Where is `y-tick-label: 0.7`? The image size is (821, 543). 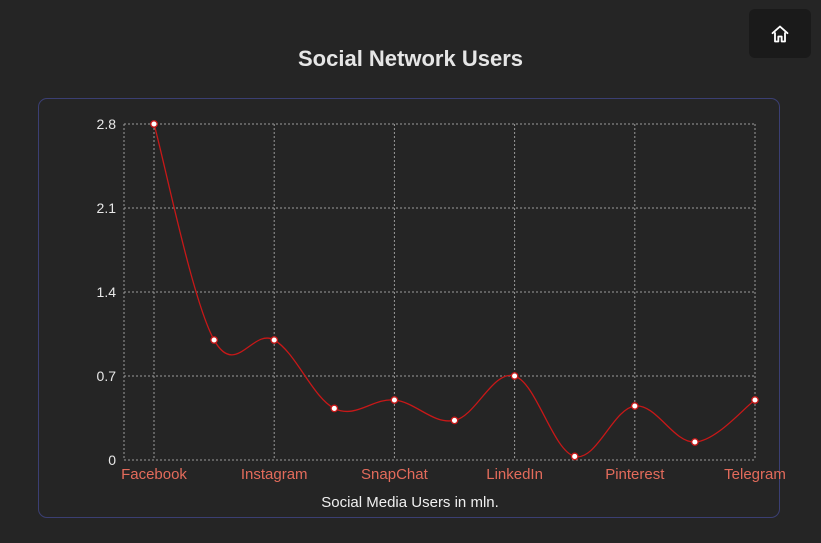
y-tick-label: 0.7 is located at coordinates (107, 376).